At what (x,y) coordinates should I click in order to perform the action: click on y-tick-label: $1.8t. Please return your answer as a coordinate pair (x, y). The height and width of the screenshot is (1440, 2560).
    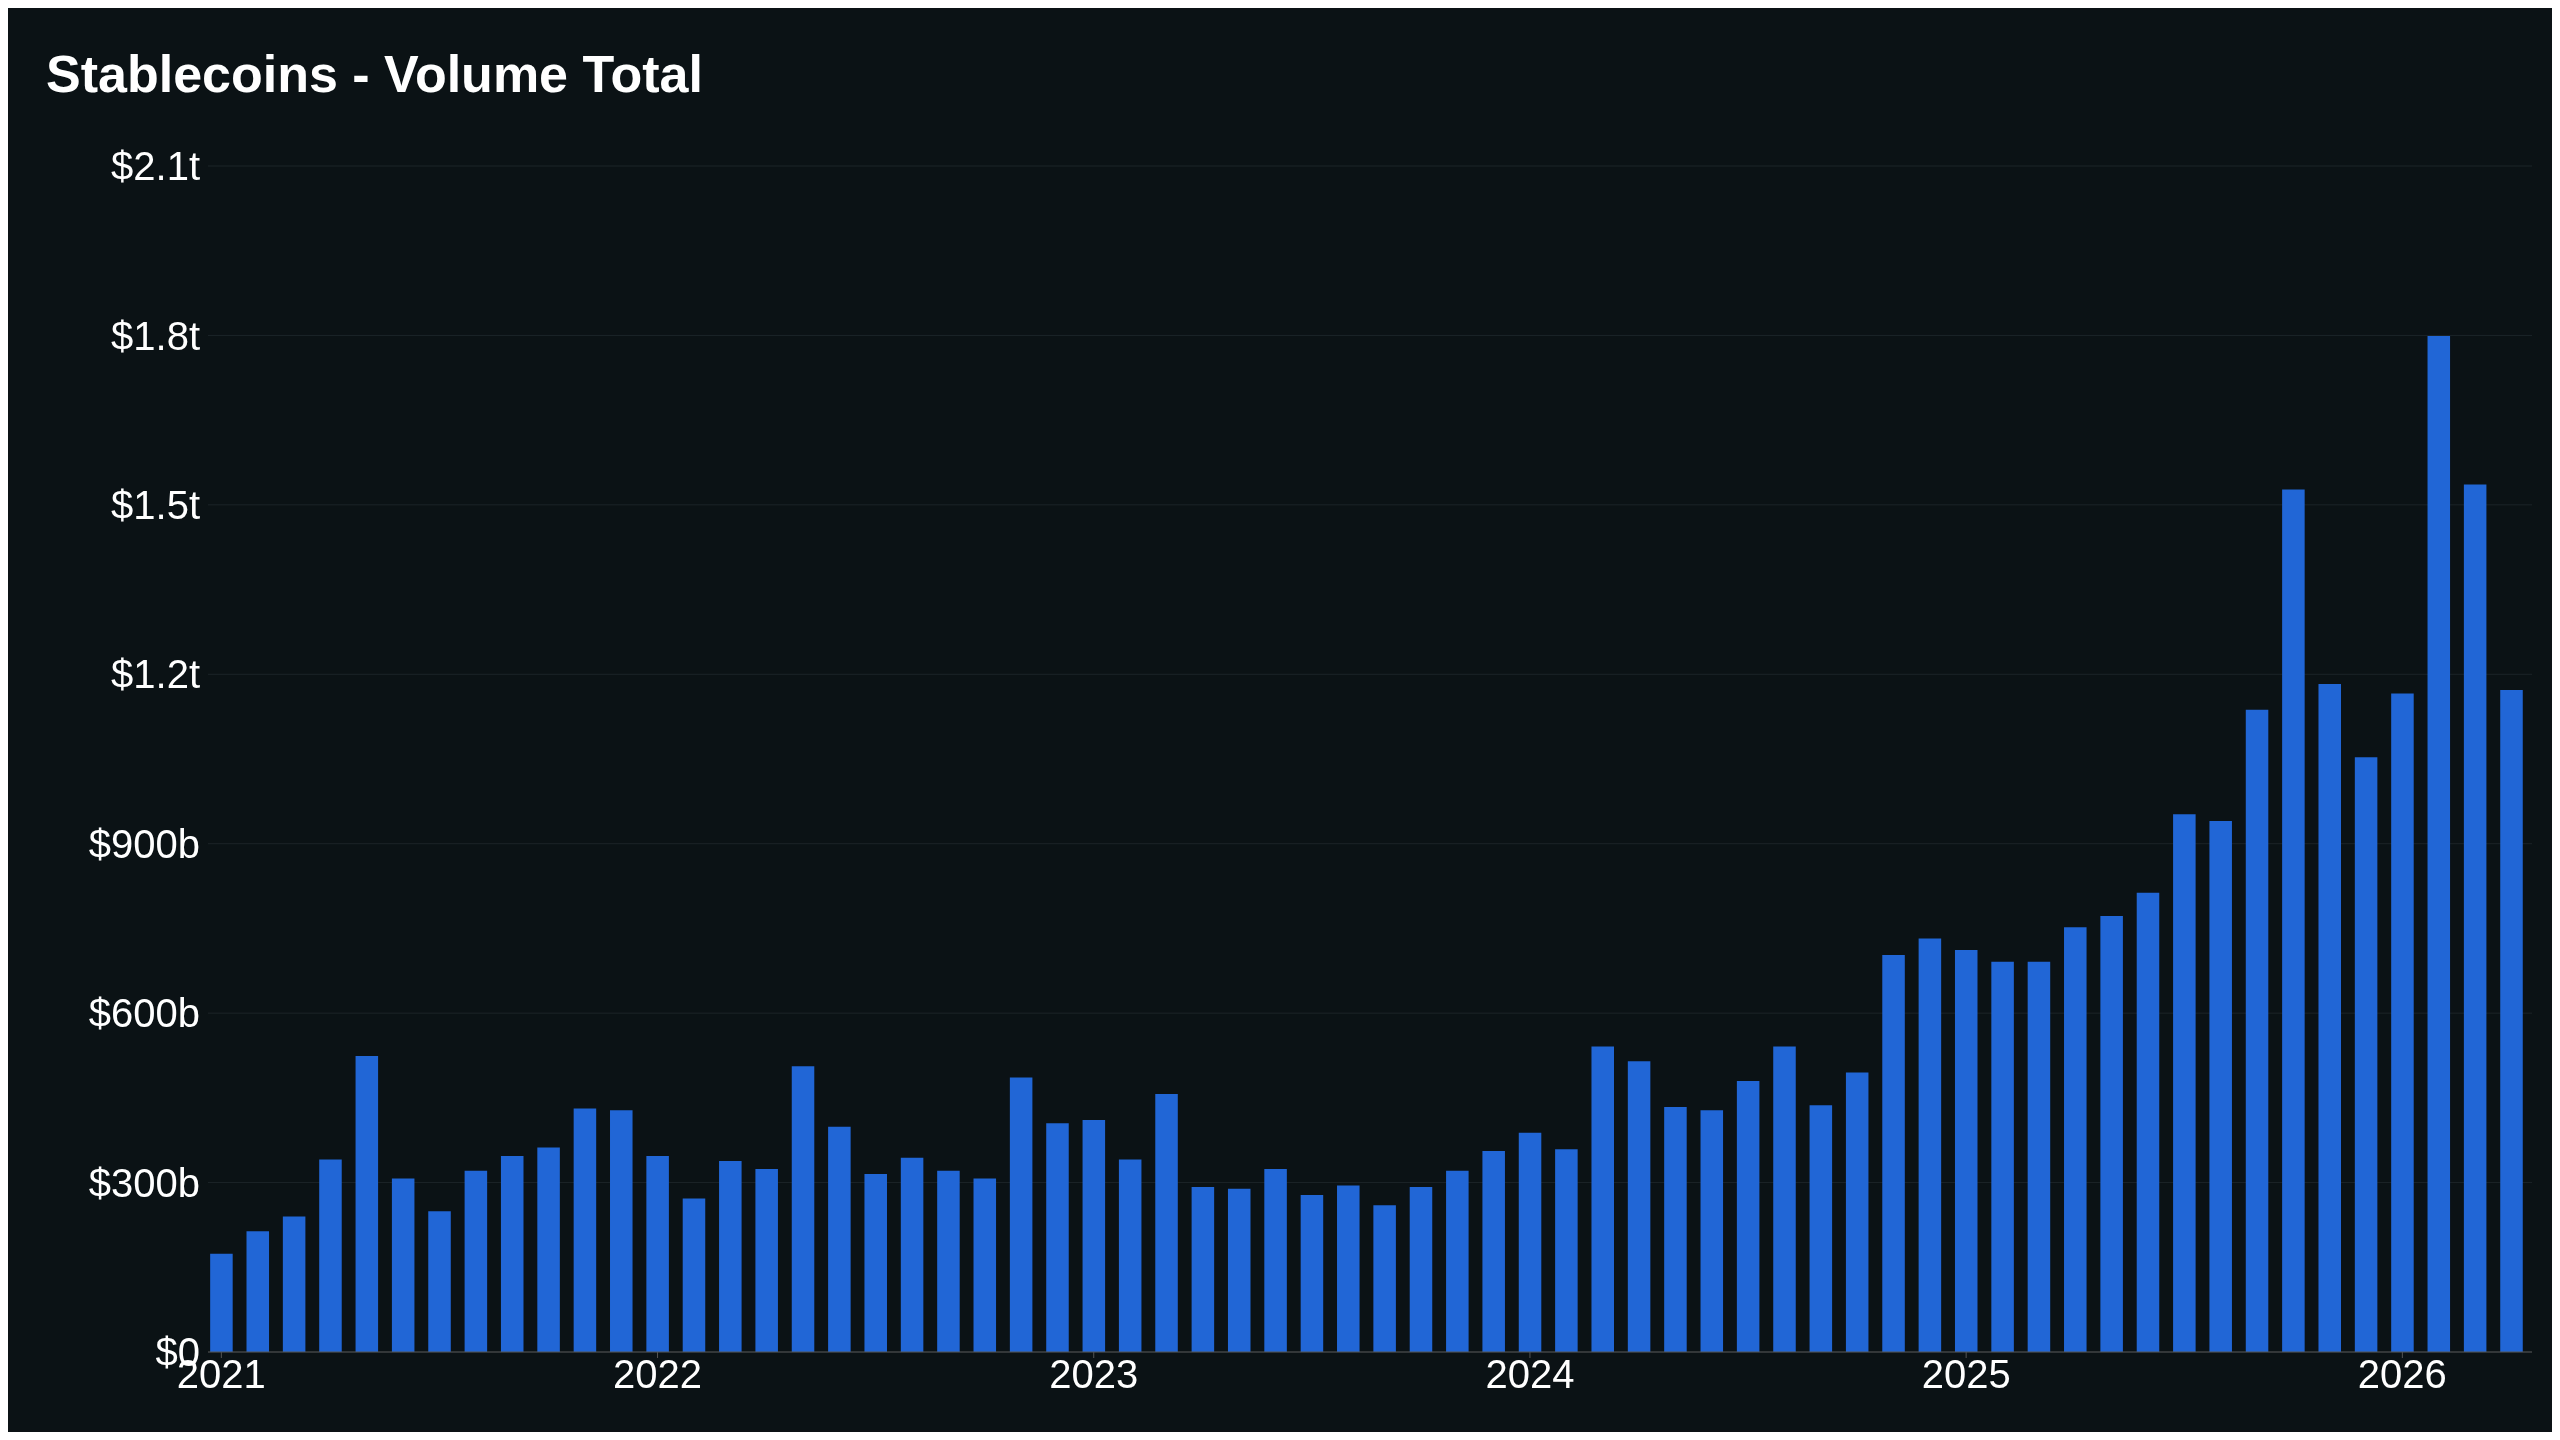
    Looking at the image, I should click on (155, 335).